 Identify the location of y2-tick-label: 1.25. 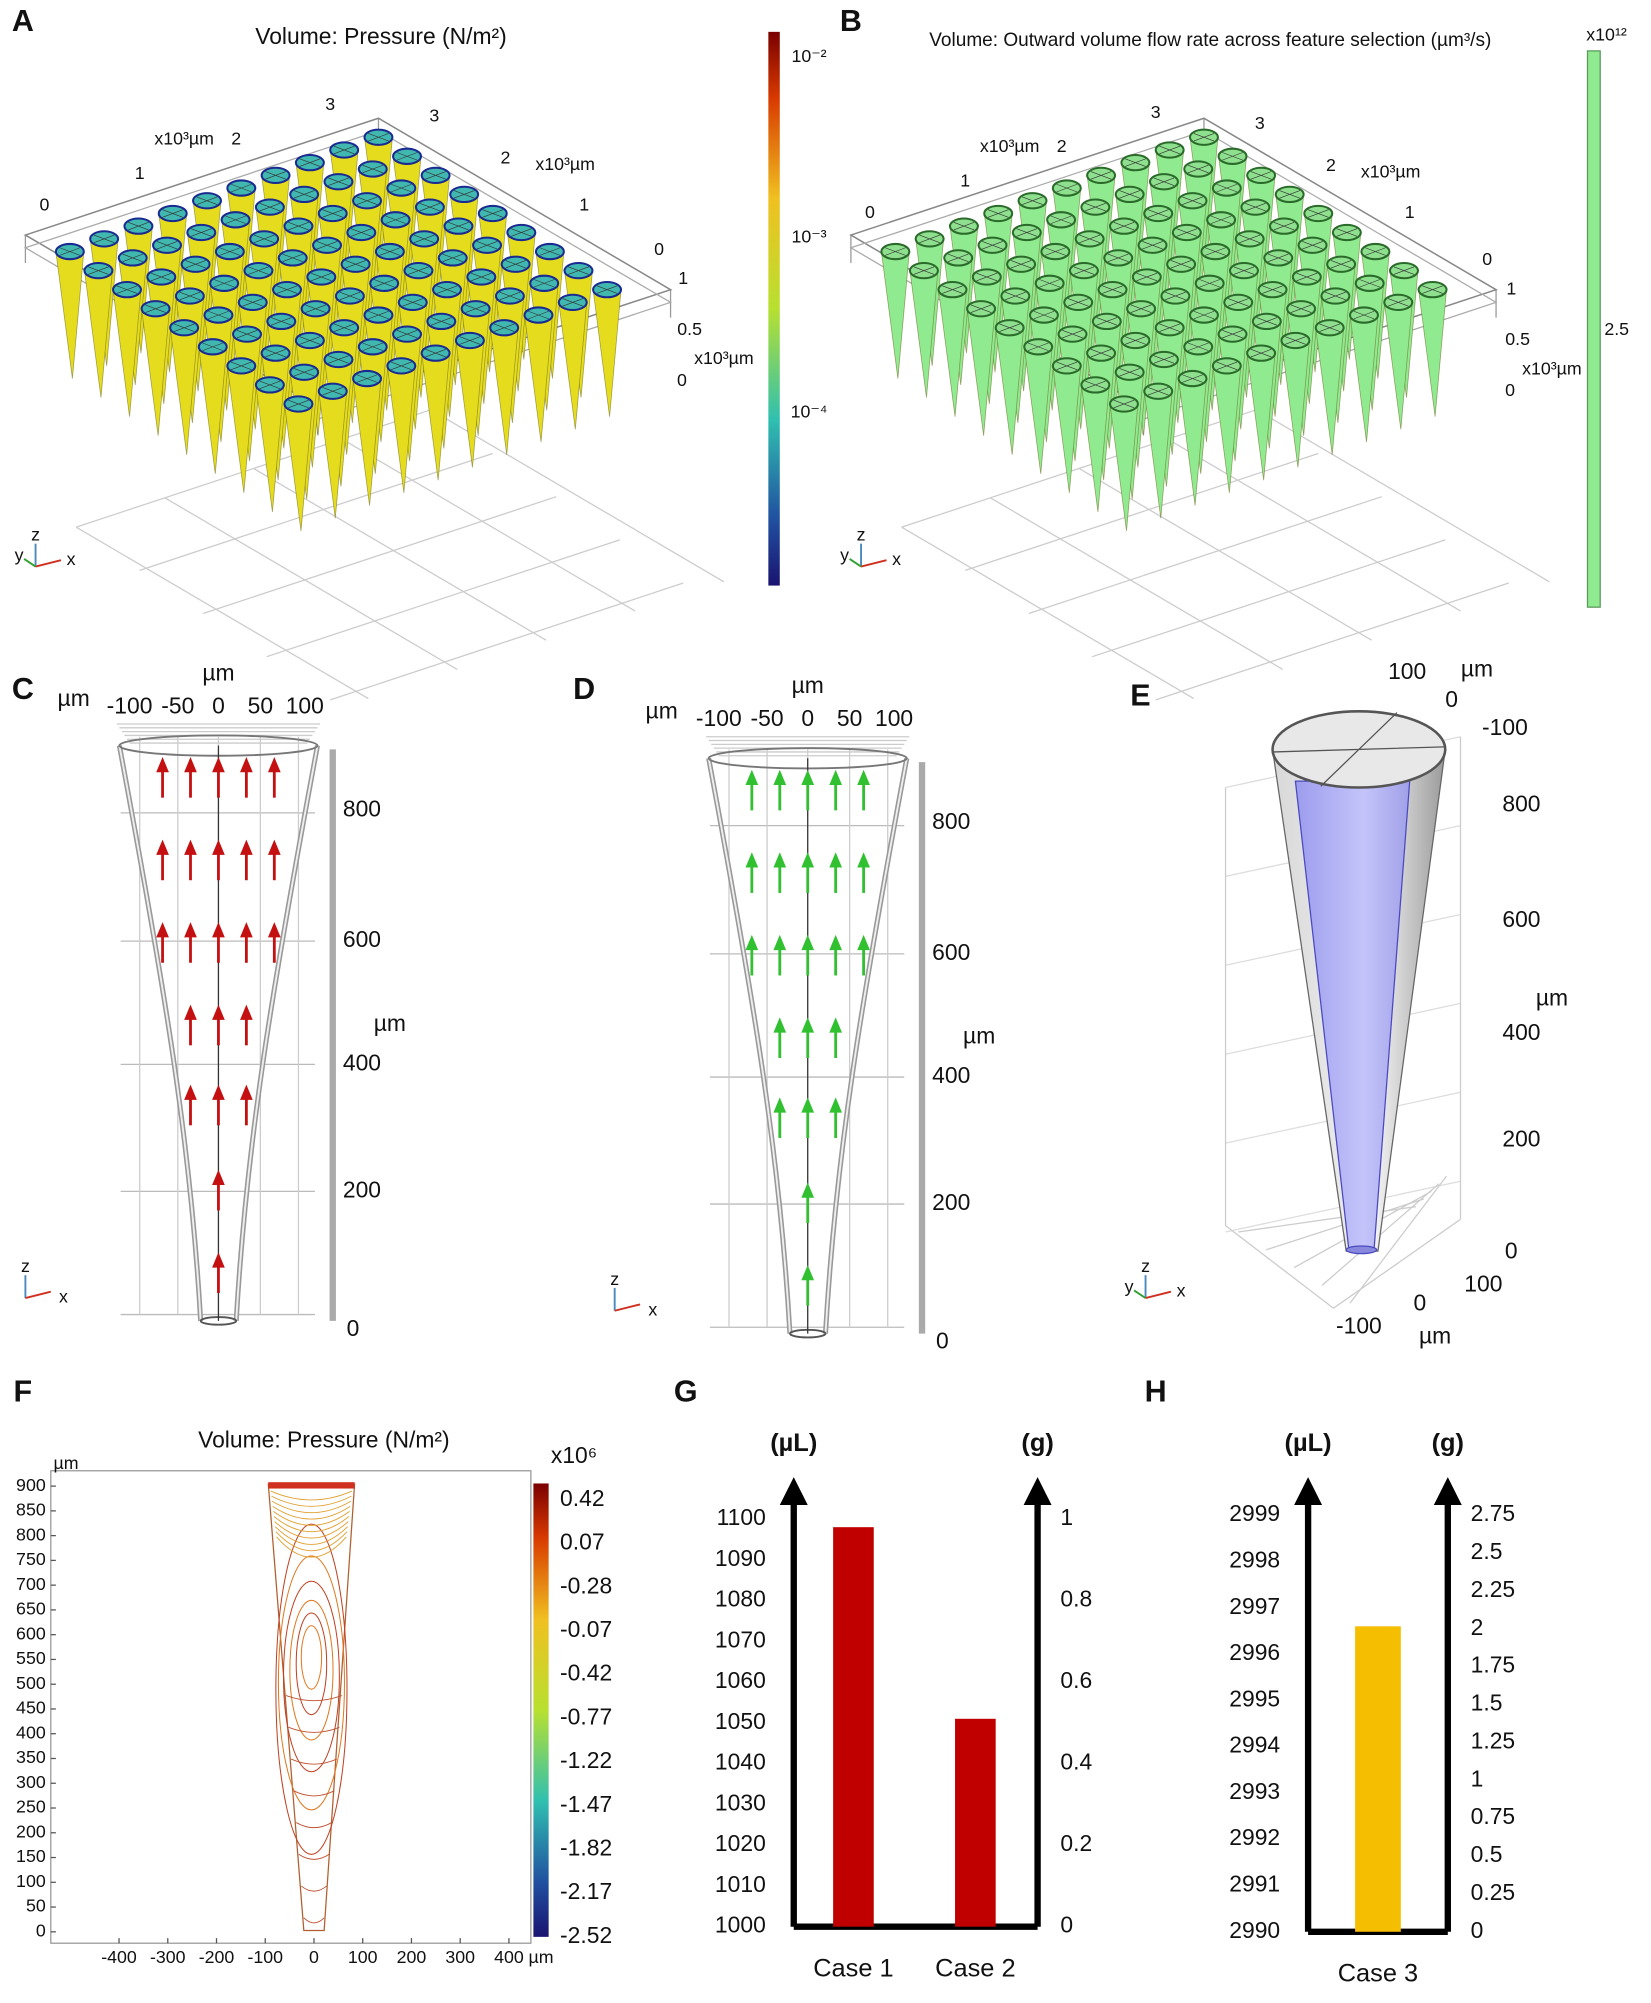
(1493, 1740).